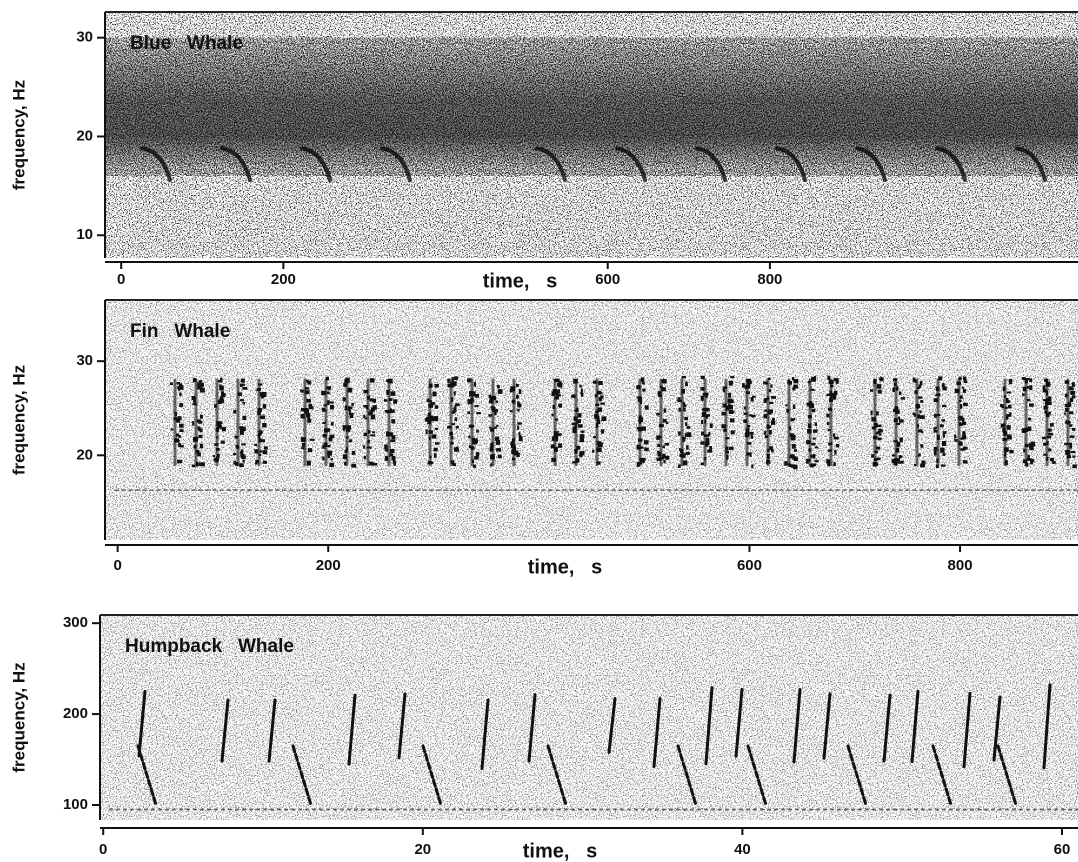  I want to click on y-tick-label: 20, so click(84, 135).